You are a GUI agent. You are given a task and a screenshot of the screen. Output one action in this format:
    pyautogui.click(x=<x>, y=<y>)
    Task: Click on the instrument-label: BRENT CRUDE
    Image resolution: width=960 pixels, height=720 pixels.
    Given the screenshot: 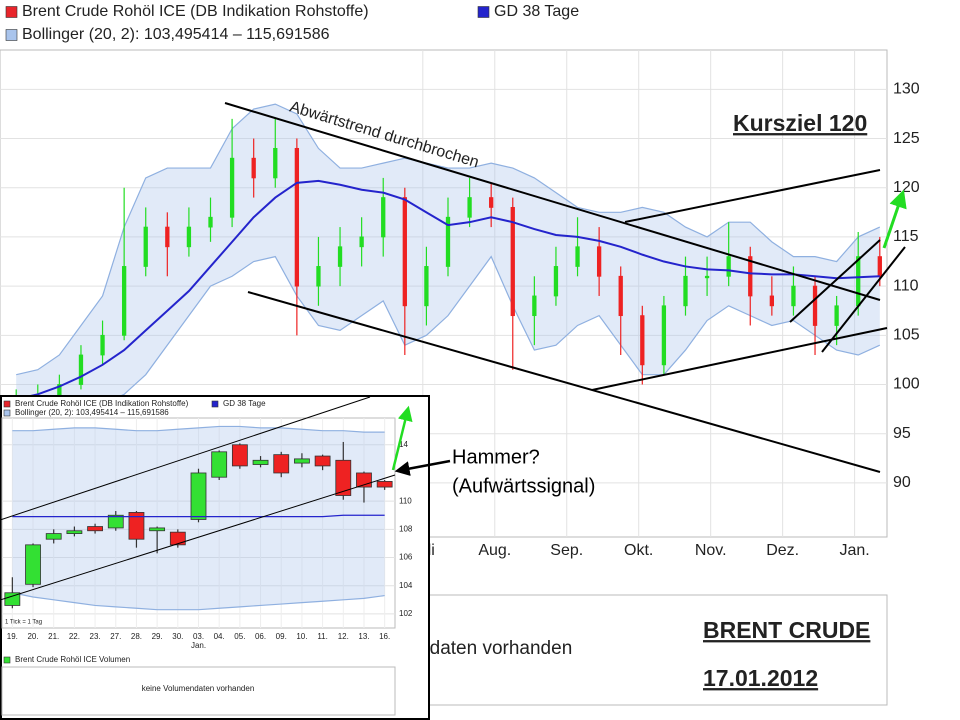 What is the action you would take?
    pyautogui.click(x=786, y=630)
    